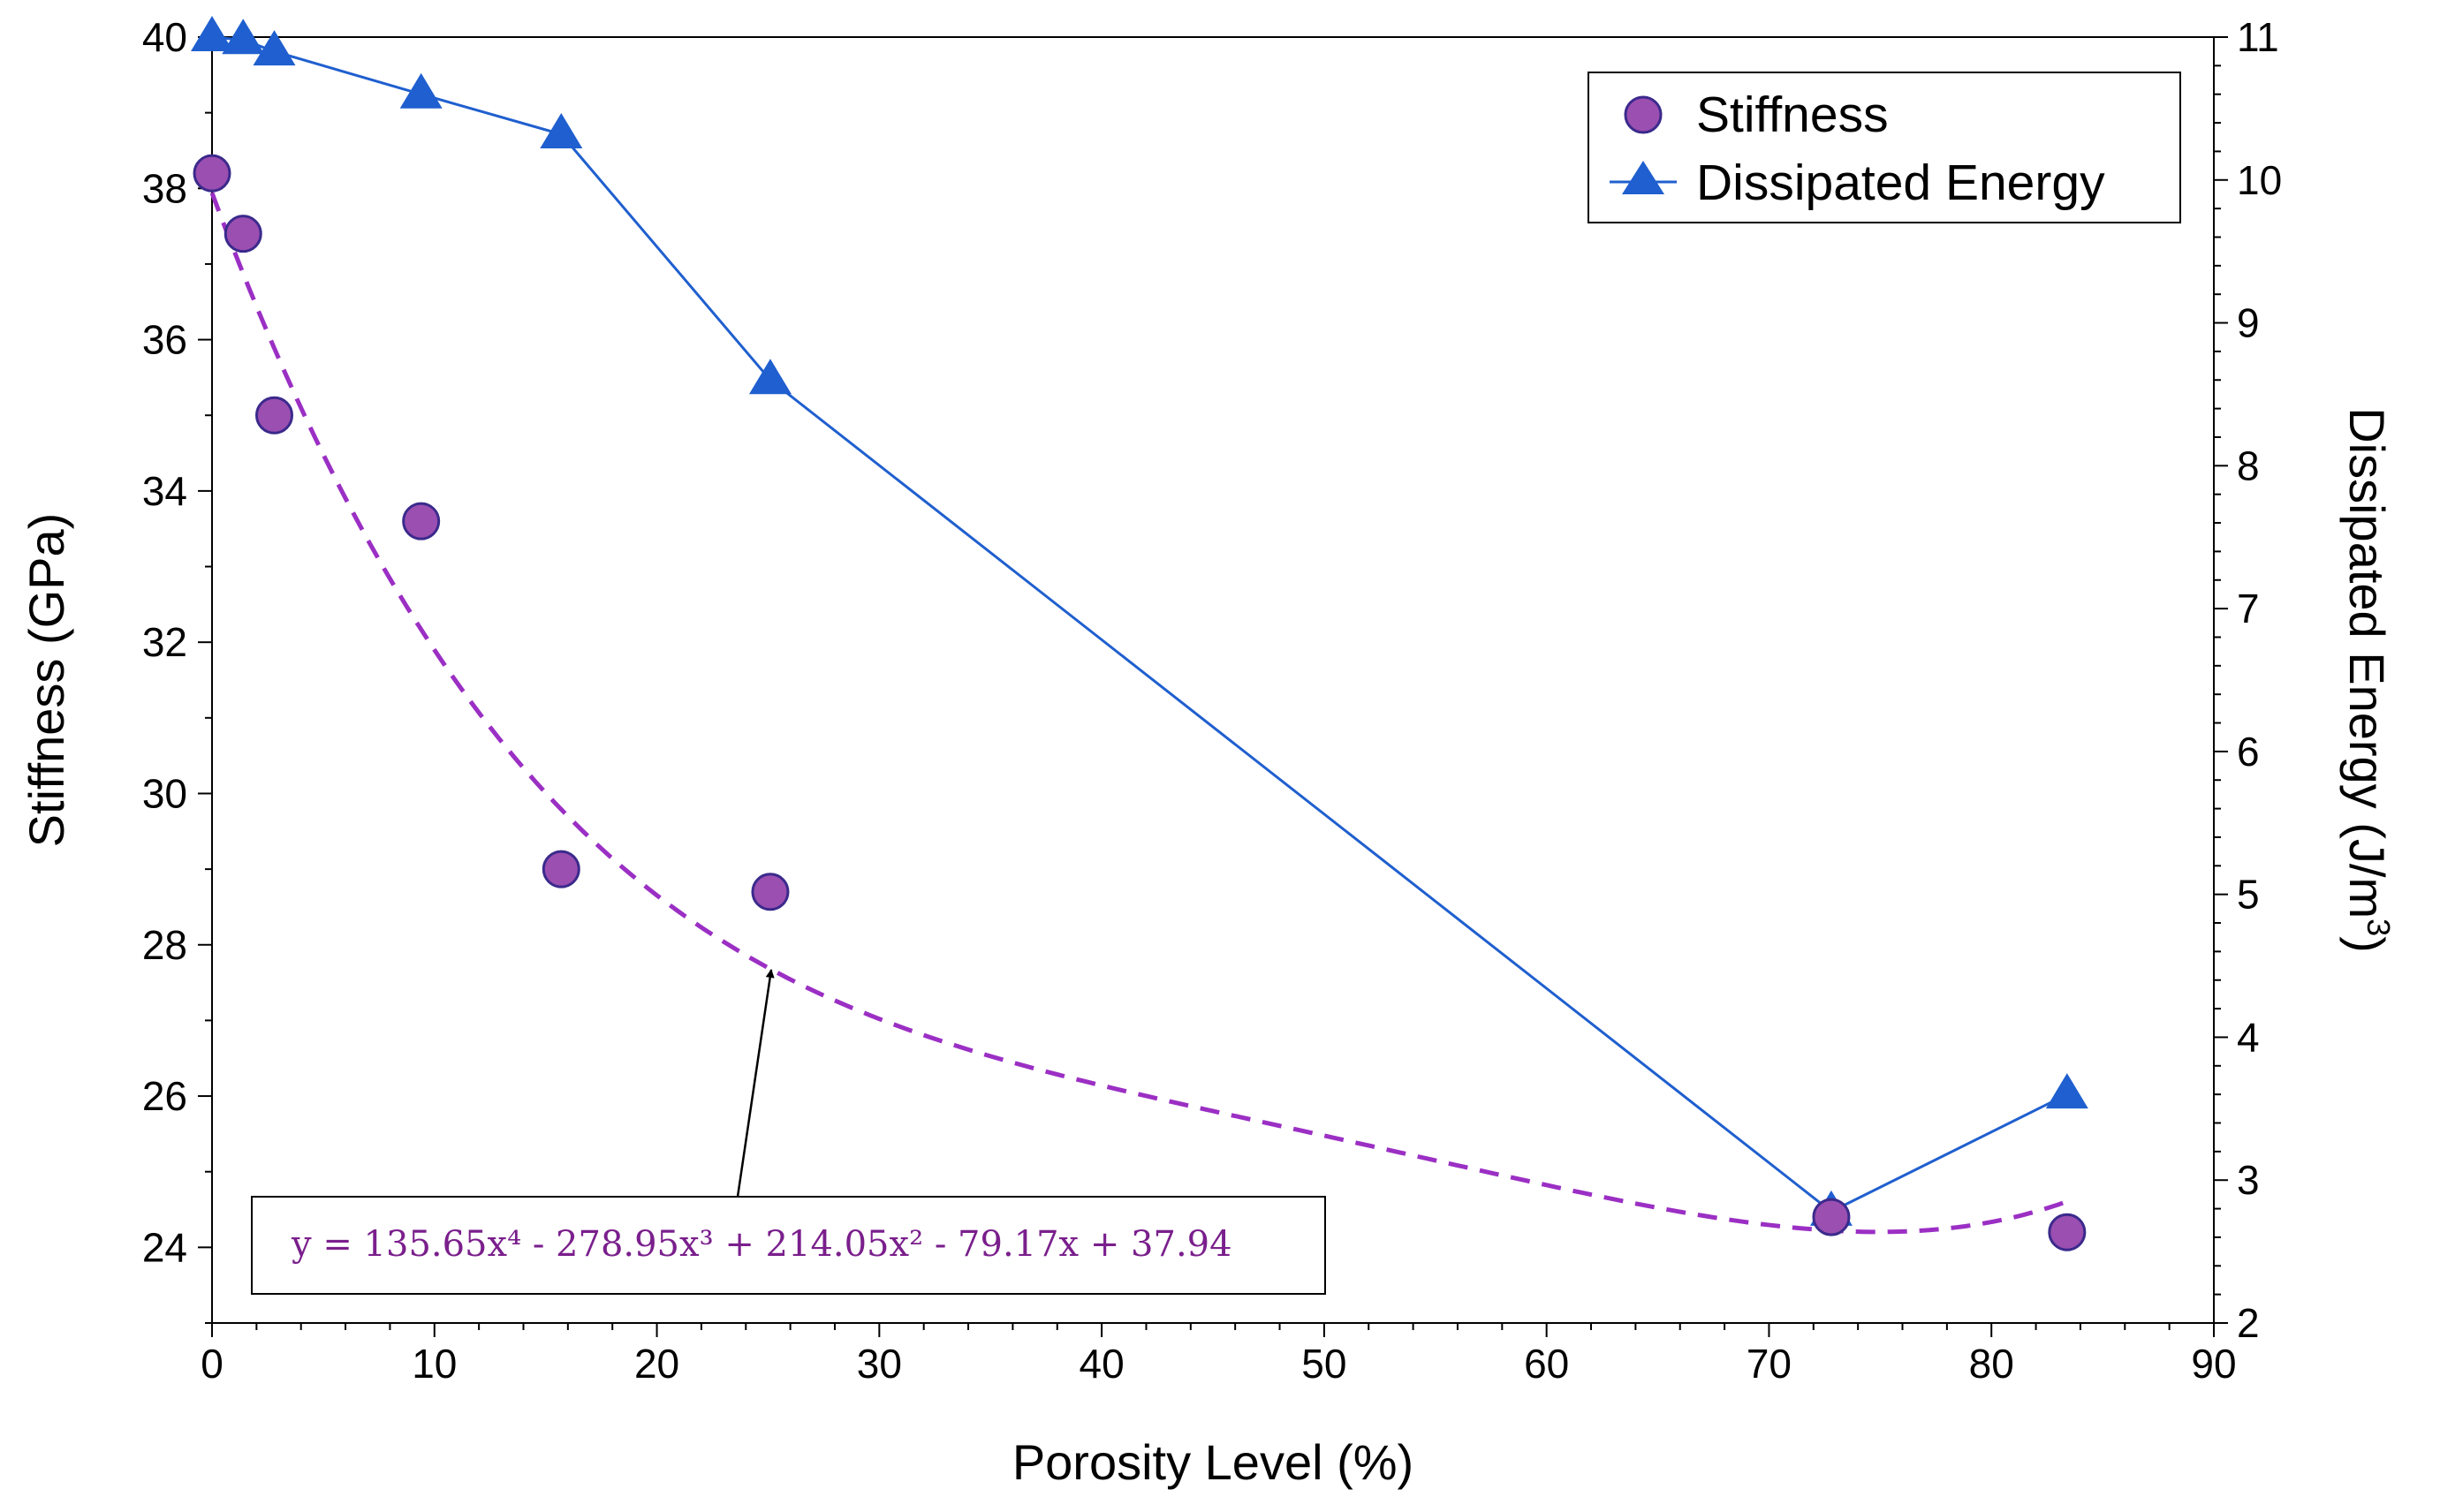  What do you see at coordinates (1792, 115) in the screenshot?
I see `legend-stiffness-label: Stiffness` at bounding box center [1792, 115].